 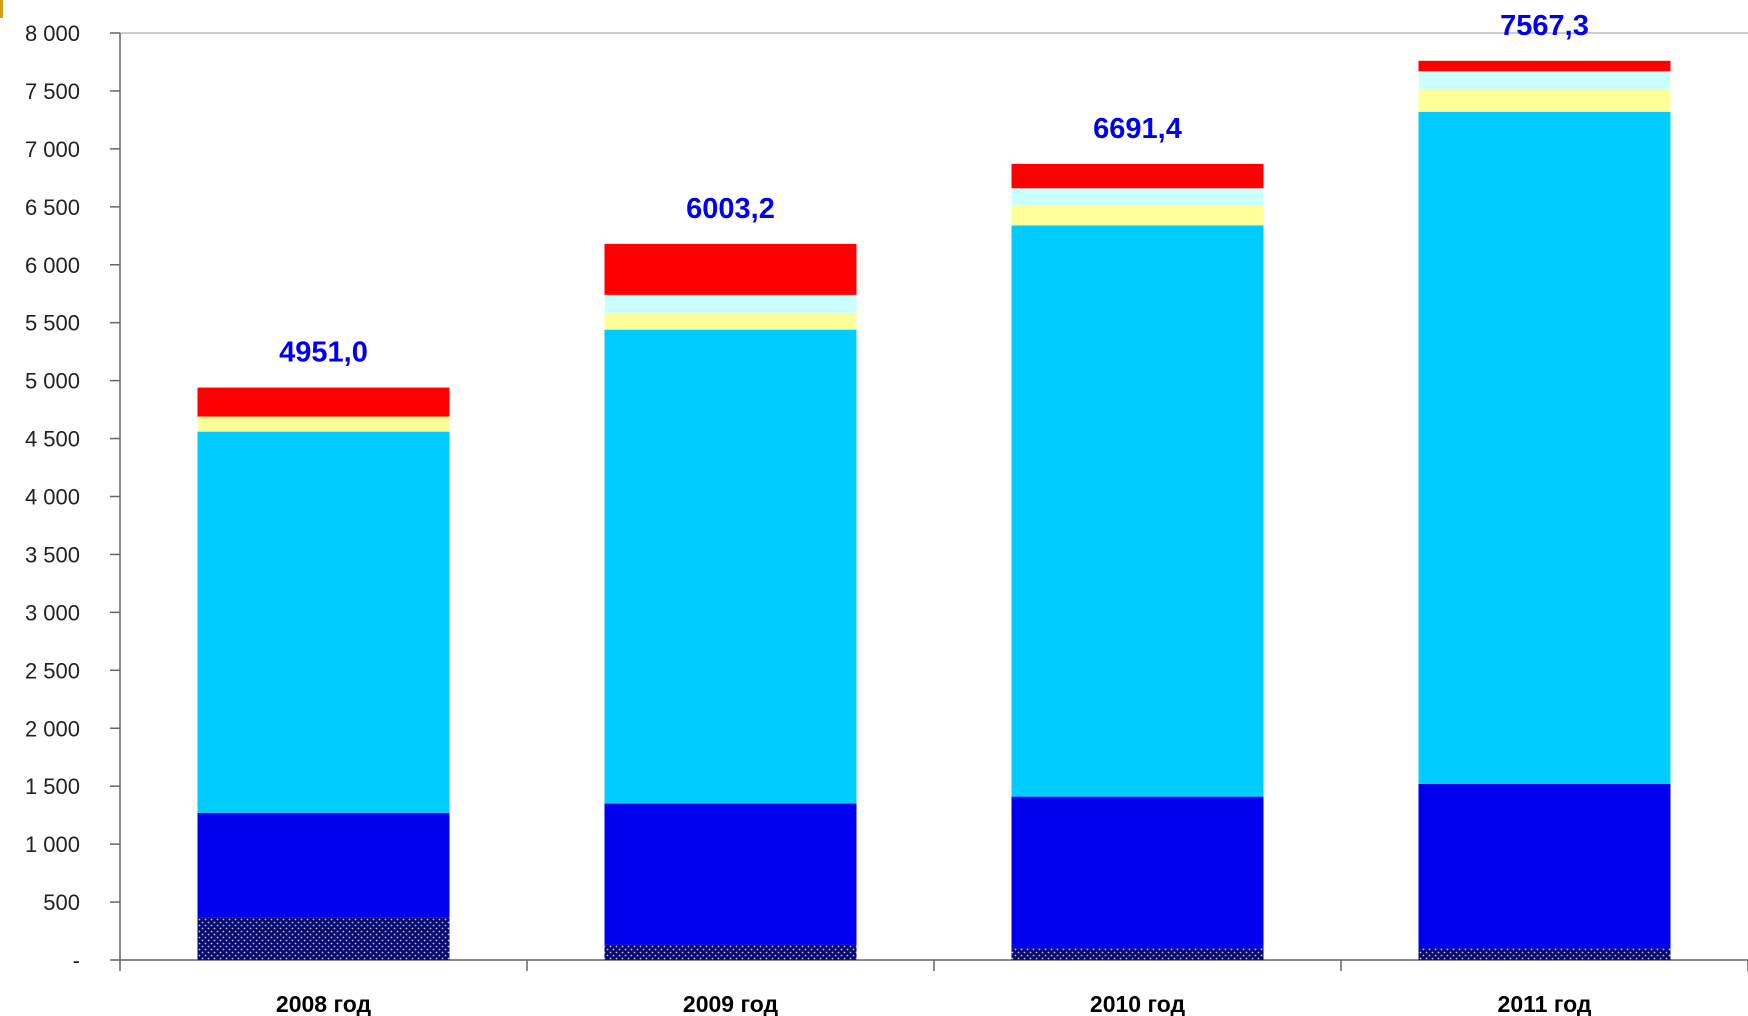 What do you see at coordinates (52, 207) in the screenshot?
I see `y-tick-label: 6 500` at bounding box center [52, 207].